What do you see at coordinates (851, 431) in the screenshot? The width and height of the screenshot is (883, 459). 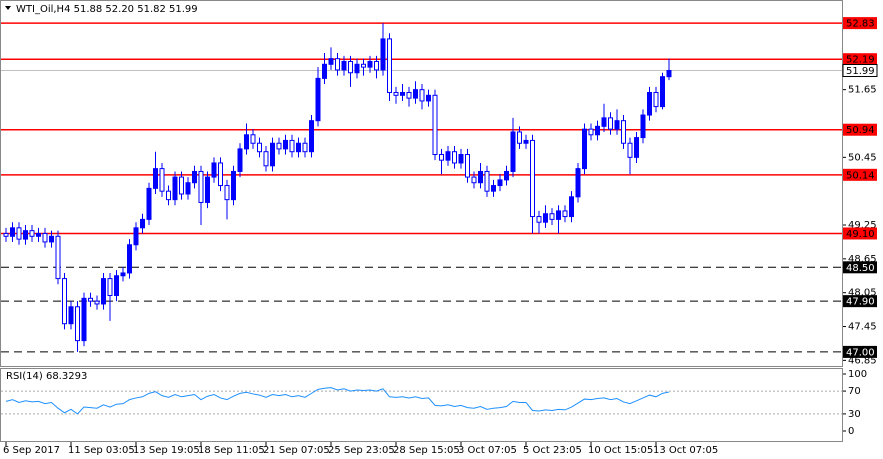 I see `rsi-tick-label: 0` at bounding box center [851, 431].